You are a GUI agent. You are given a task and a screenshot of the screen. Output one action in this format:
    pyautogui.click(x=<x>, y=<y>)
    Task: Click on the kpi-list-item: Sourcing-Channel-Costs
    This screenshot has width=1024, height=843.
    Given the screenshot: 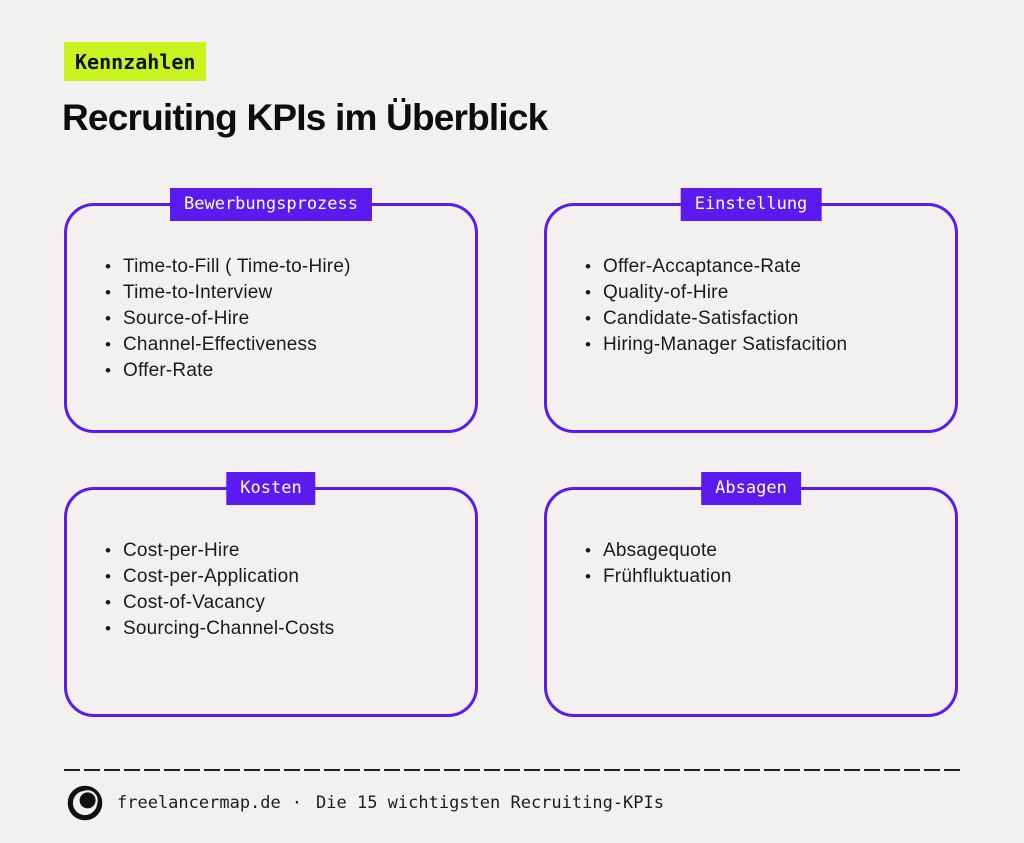 What is the action you would take?
    pyautogui.click(x=290, y=629)
    